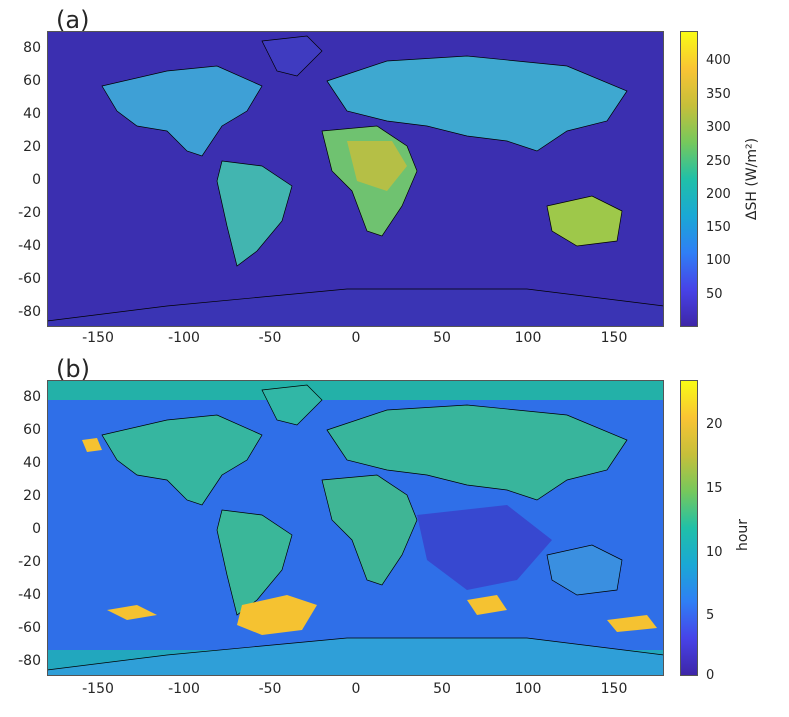 Image resolution: width=789 pixels, height=717 pixels. What do you see at coordinates (29, 279) in the screenshot?
I see `panel-a-ytick: -60` at bounding box center [29, 279].